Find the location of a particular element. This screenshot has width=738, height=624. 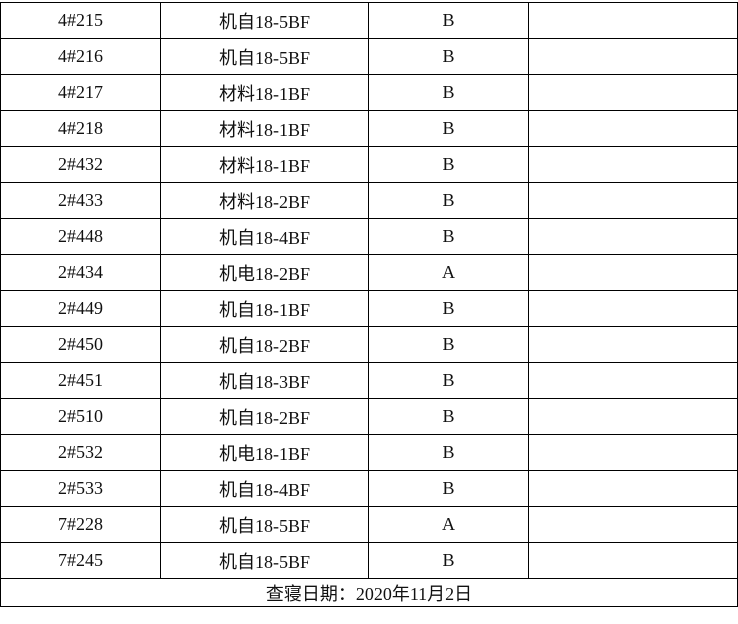

class-cell: 机自18-1BF is located at coordinates (264, 308).